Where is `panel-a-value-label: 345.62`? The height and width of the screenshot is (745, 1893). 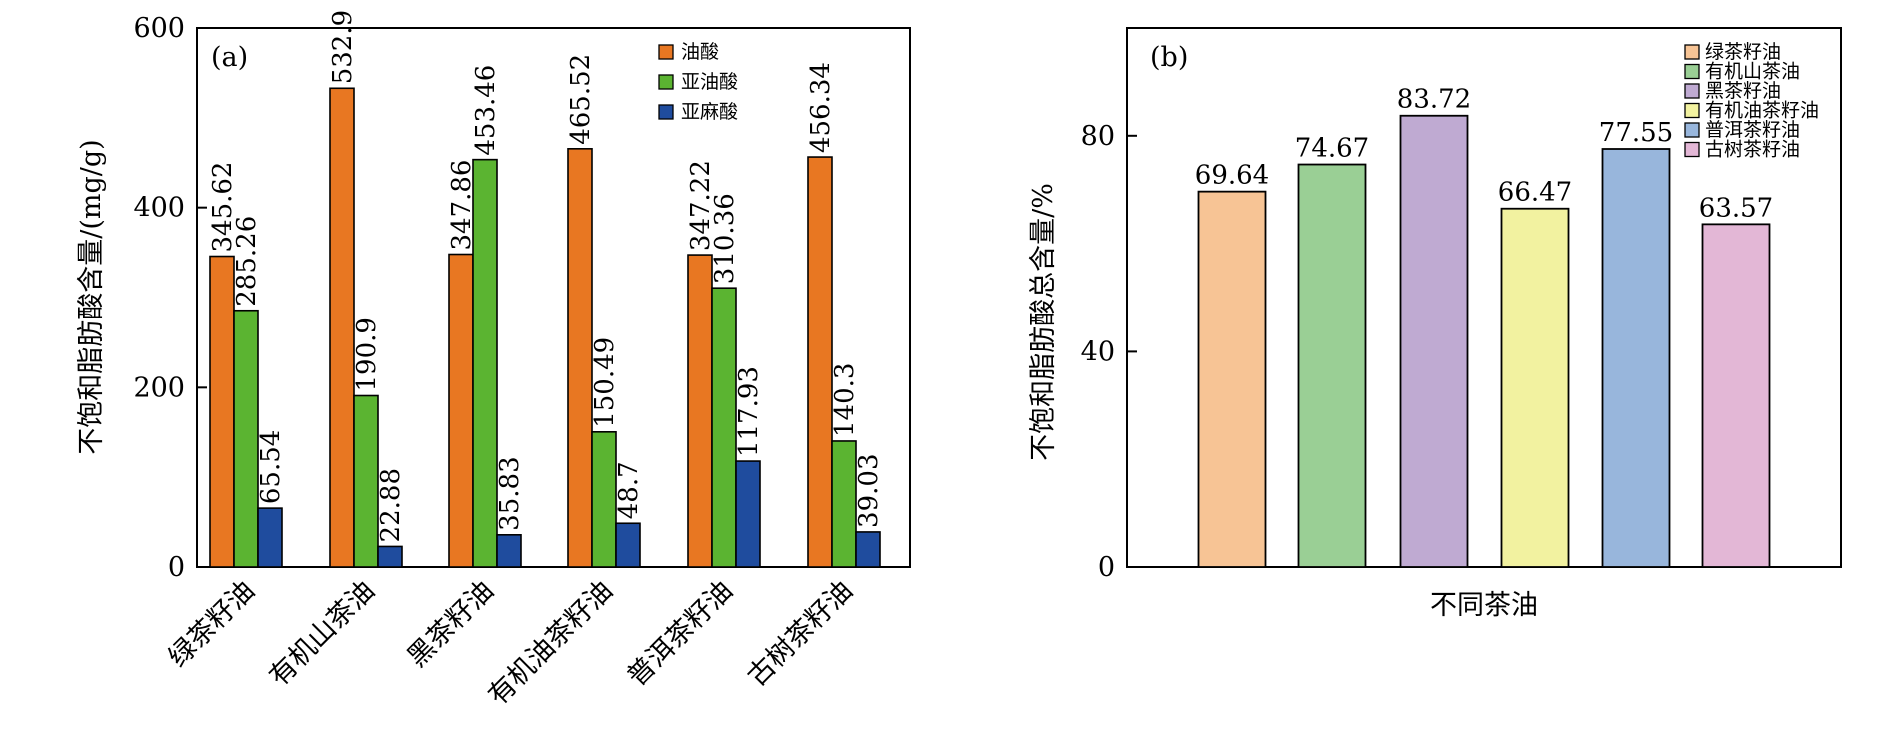
panel-a-value-label: 345.62 is located at coordinates (223, 207).